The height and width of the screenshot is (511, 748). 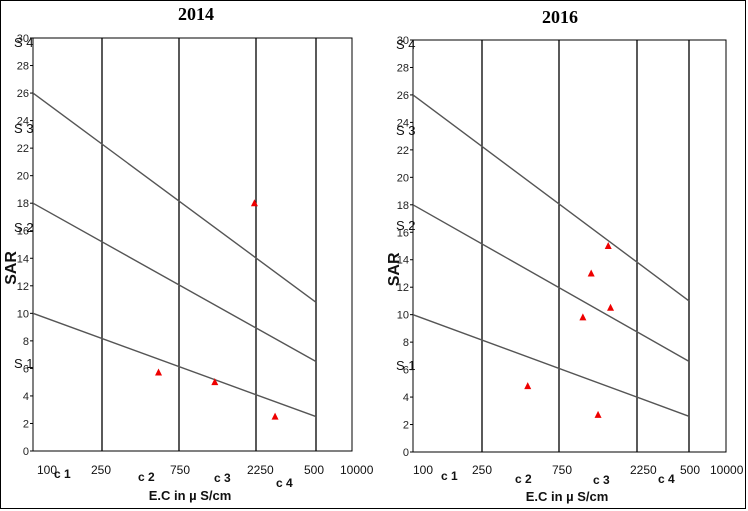 I want to click on chart-title: 2014, so click(x=196, y=14).